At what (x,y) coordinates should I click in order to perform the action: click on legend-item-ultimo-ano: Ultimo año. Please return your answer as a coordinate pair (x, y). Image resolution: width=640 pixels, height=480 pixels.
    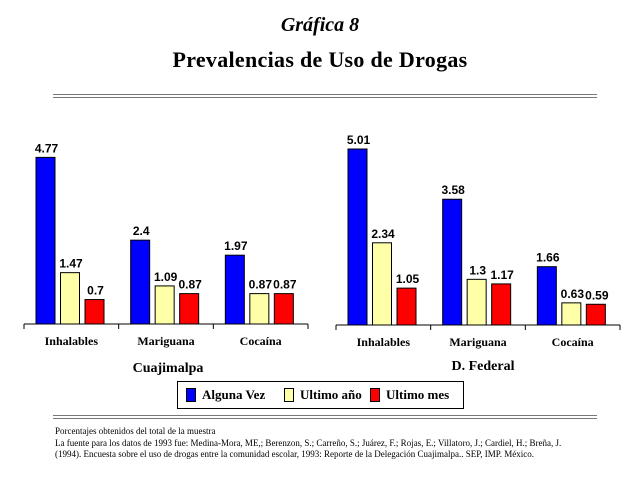
    Looking at the image, I should click on (323, 395).